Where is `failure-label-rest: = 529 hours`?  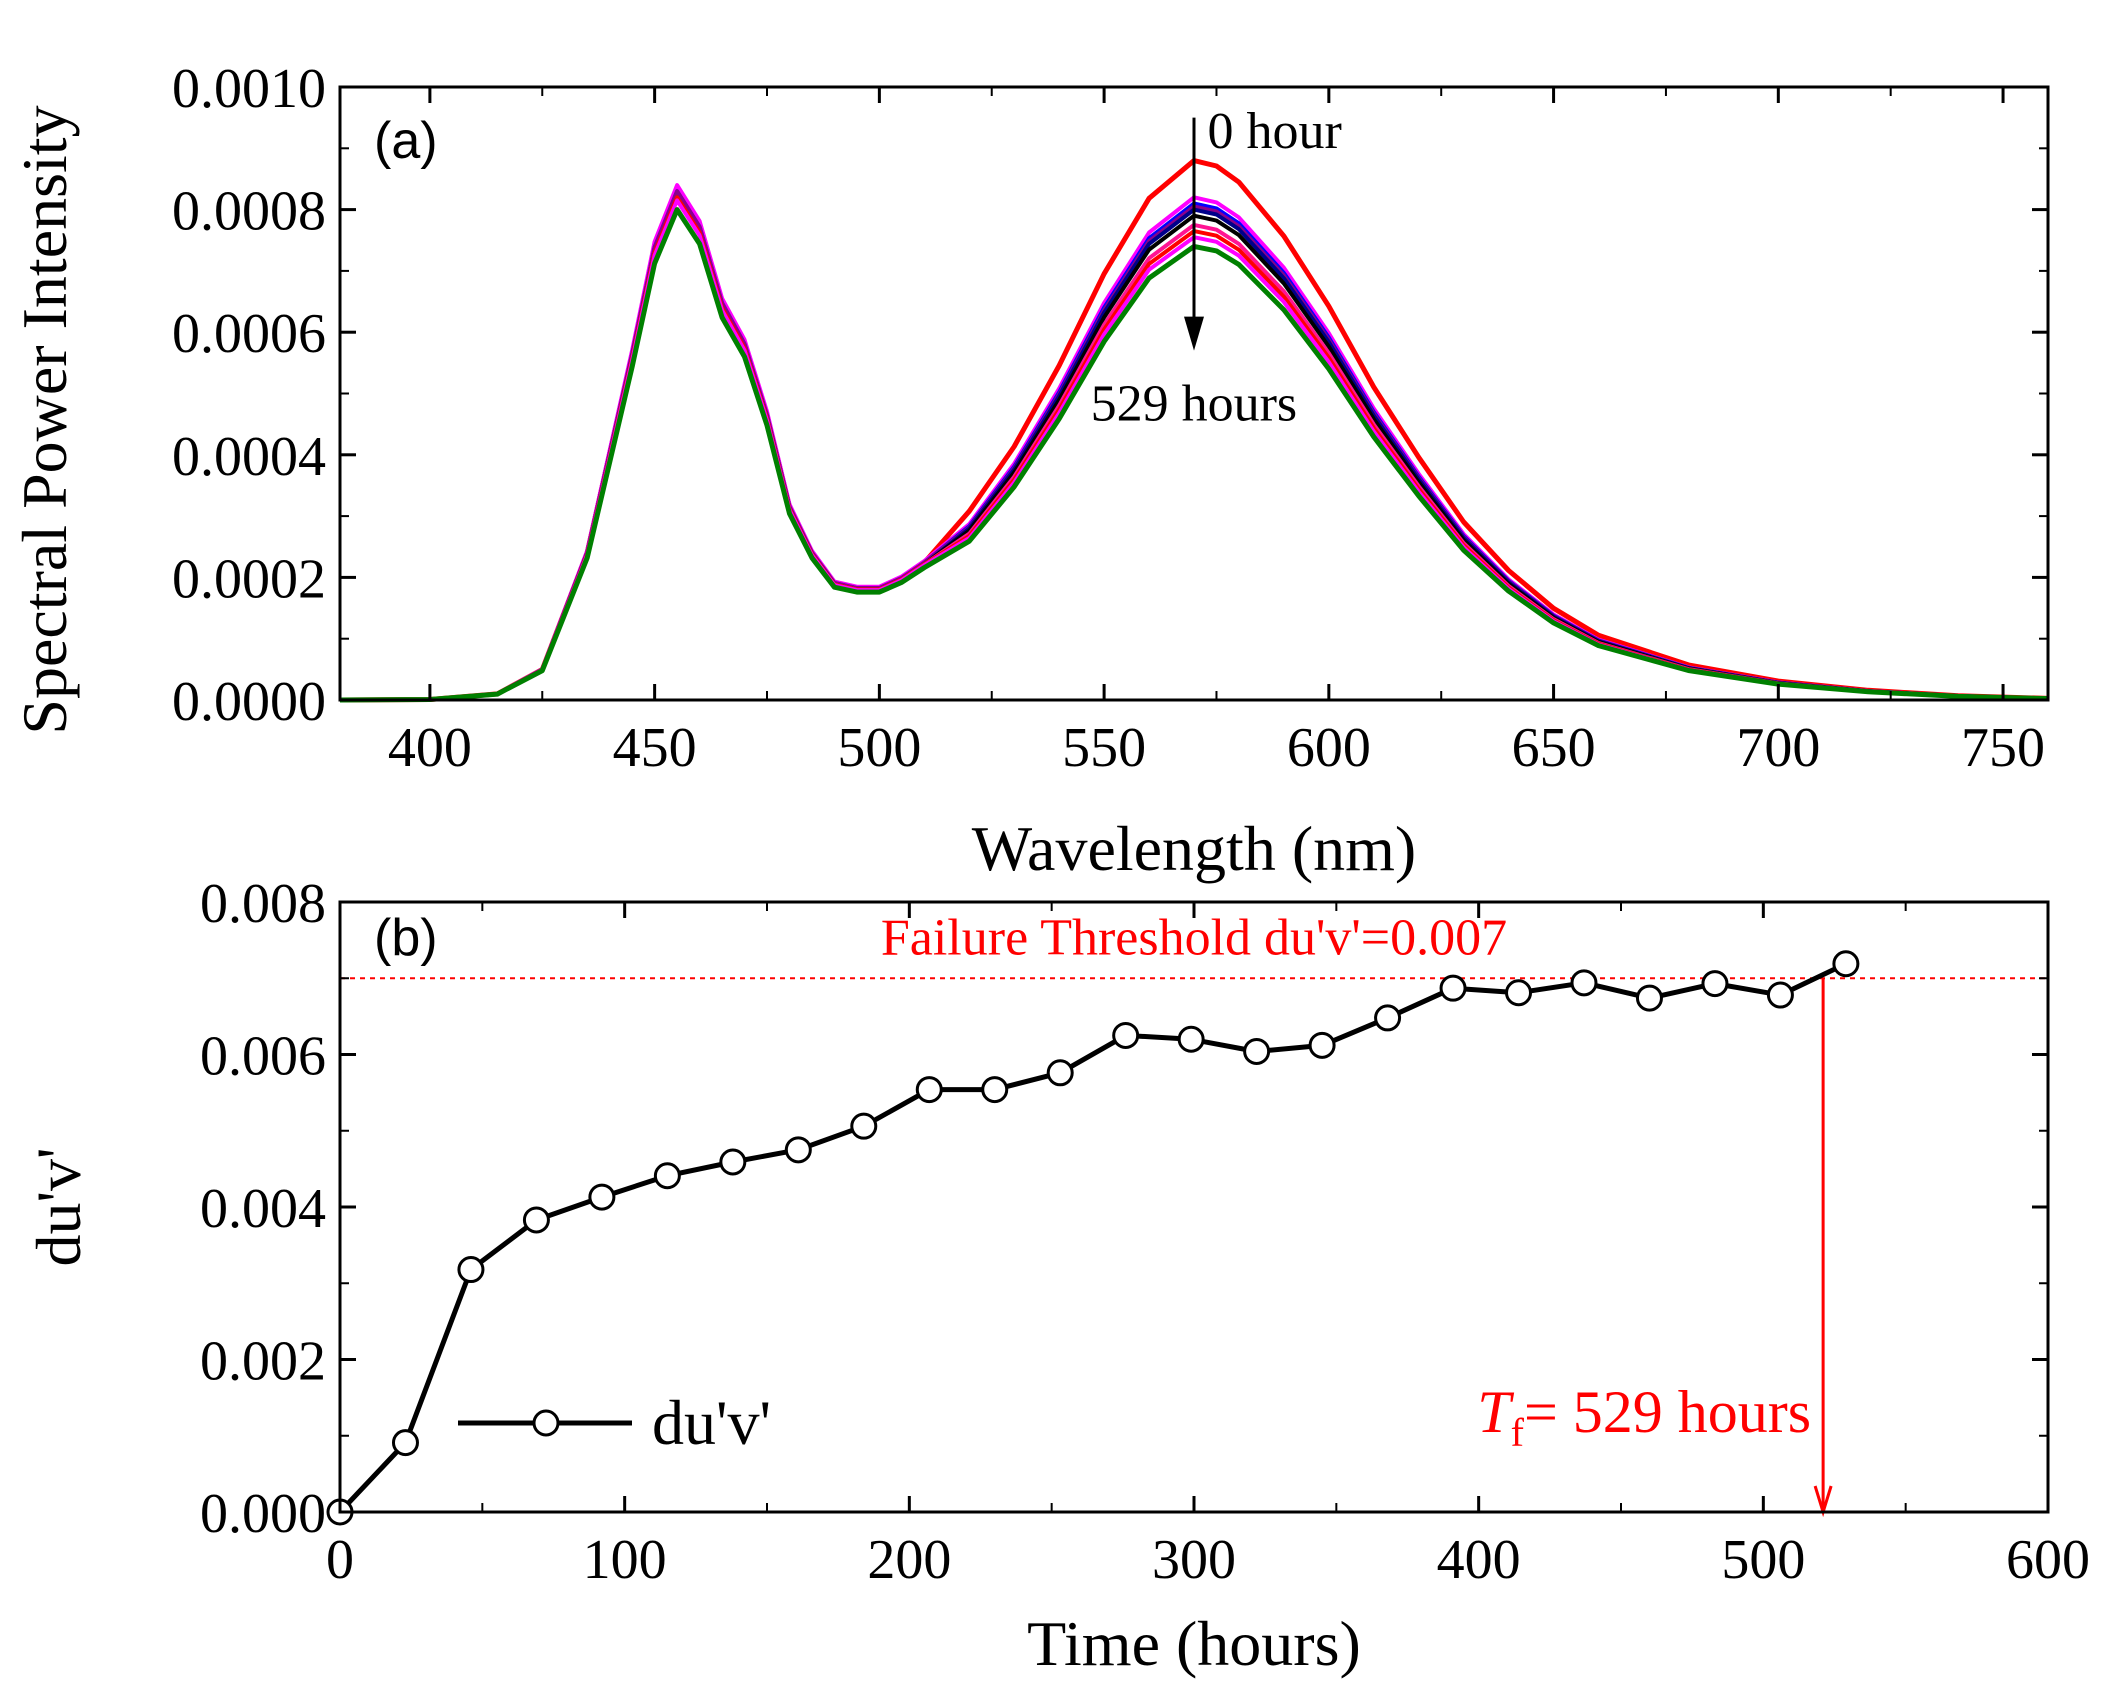 failure-label-rest: = 529 hours is located at coordinates (1667, 1412).